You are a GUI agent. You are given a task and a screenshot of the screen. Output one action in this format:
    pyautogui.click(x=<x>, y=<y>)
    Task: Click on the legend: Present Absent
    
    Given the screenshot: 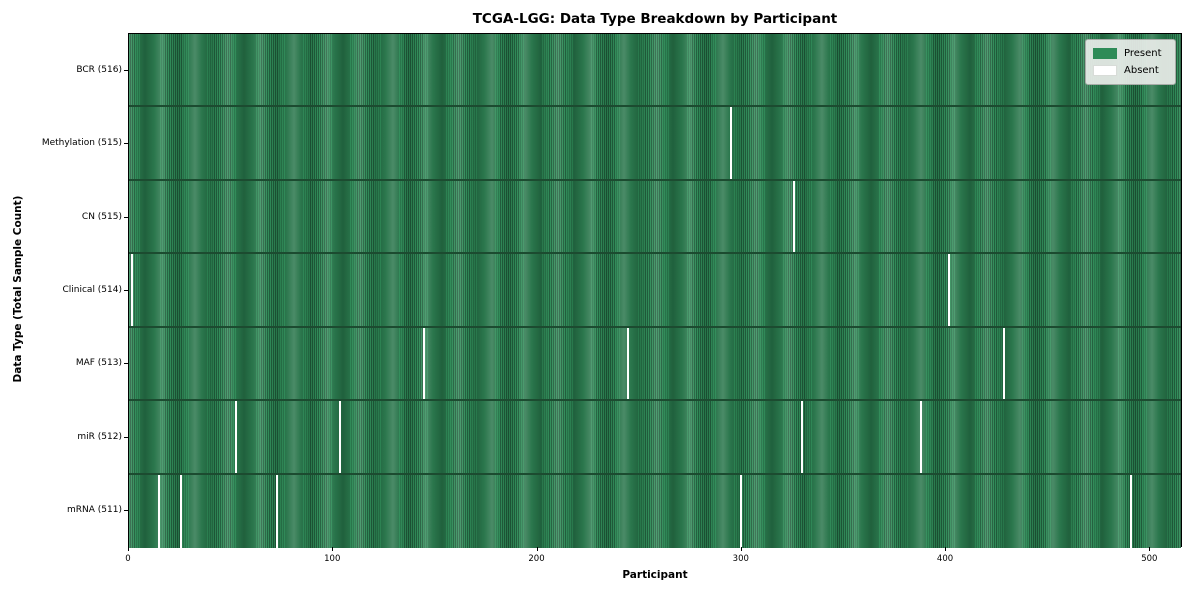 What is the action you would take?
    pyautogui.click(x=1130, y=62)
    